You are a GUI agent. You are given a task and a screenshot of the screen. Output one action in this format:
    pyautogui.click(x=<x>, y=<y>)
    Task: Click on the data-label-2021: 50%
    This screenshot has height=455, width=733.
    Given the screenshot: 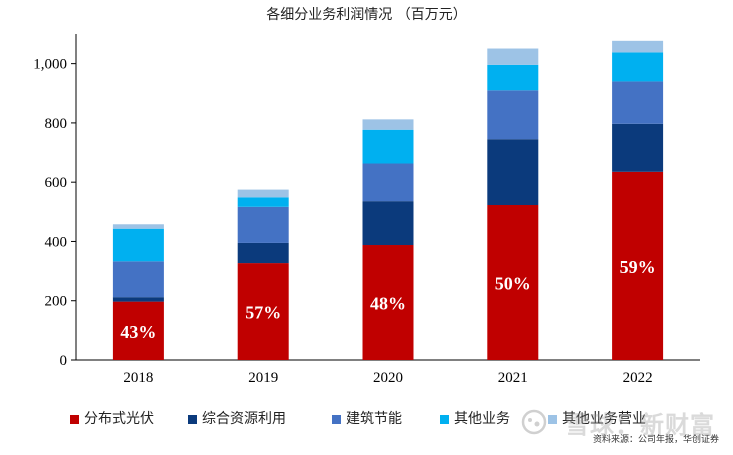 What is the action you would take?
    pyautogui.click(x=513, y=284)
    